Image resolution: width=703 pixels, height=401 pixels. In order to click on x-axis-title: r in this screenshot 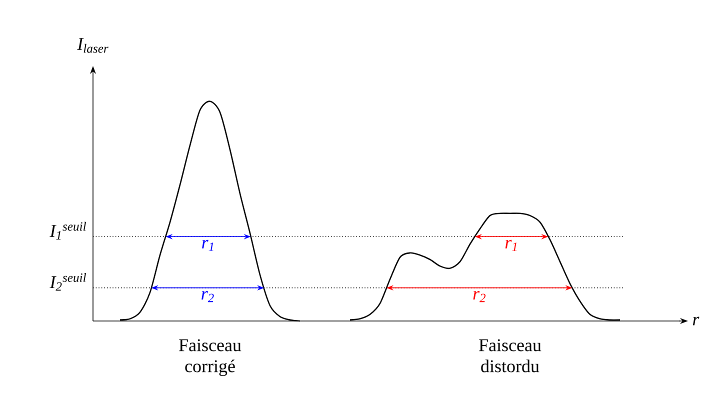, I will do `click(696, 321)`.